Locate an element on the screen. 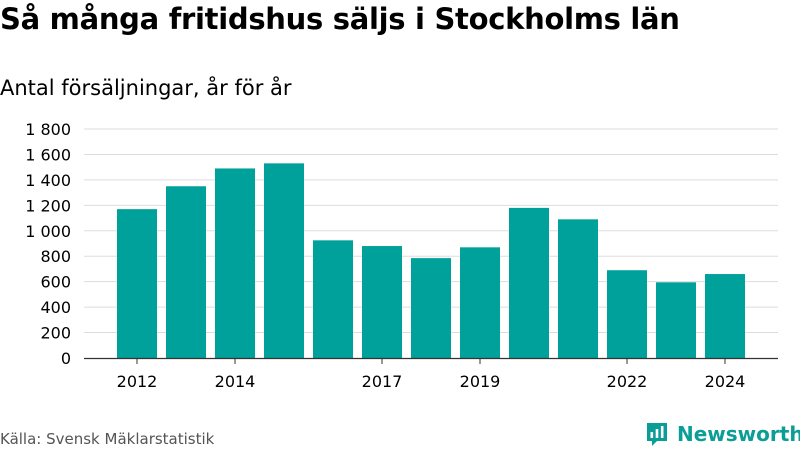 The image size is (800, 450). bar-2022: 2022: 690 is located at coordinates (627, 314).